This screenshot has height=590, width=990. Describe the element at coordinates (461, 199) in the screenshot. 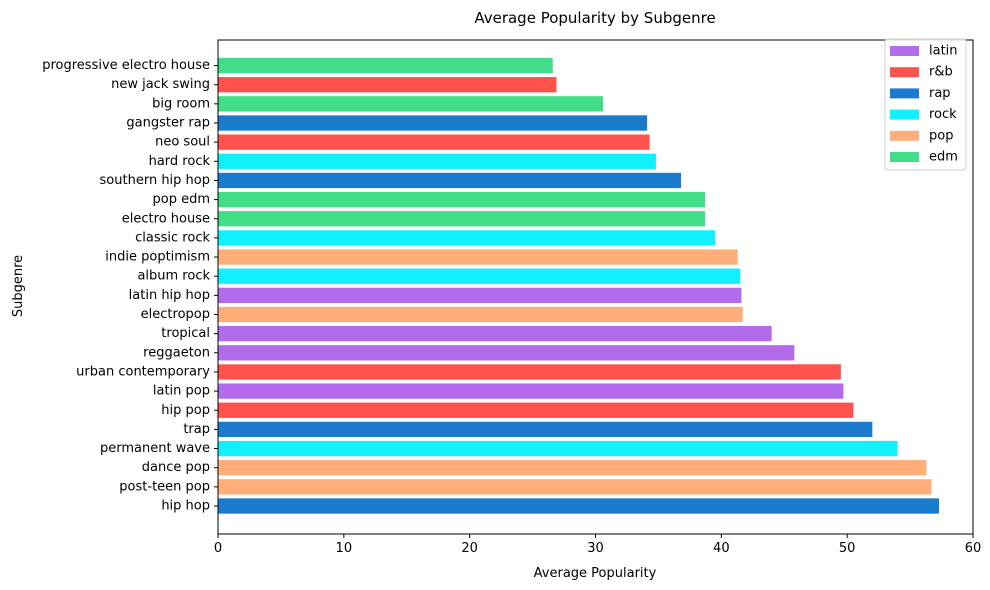

I see `bar-pop-edm` at that location.